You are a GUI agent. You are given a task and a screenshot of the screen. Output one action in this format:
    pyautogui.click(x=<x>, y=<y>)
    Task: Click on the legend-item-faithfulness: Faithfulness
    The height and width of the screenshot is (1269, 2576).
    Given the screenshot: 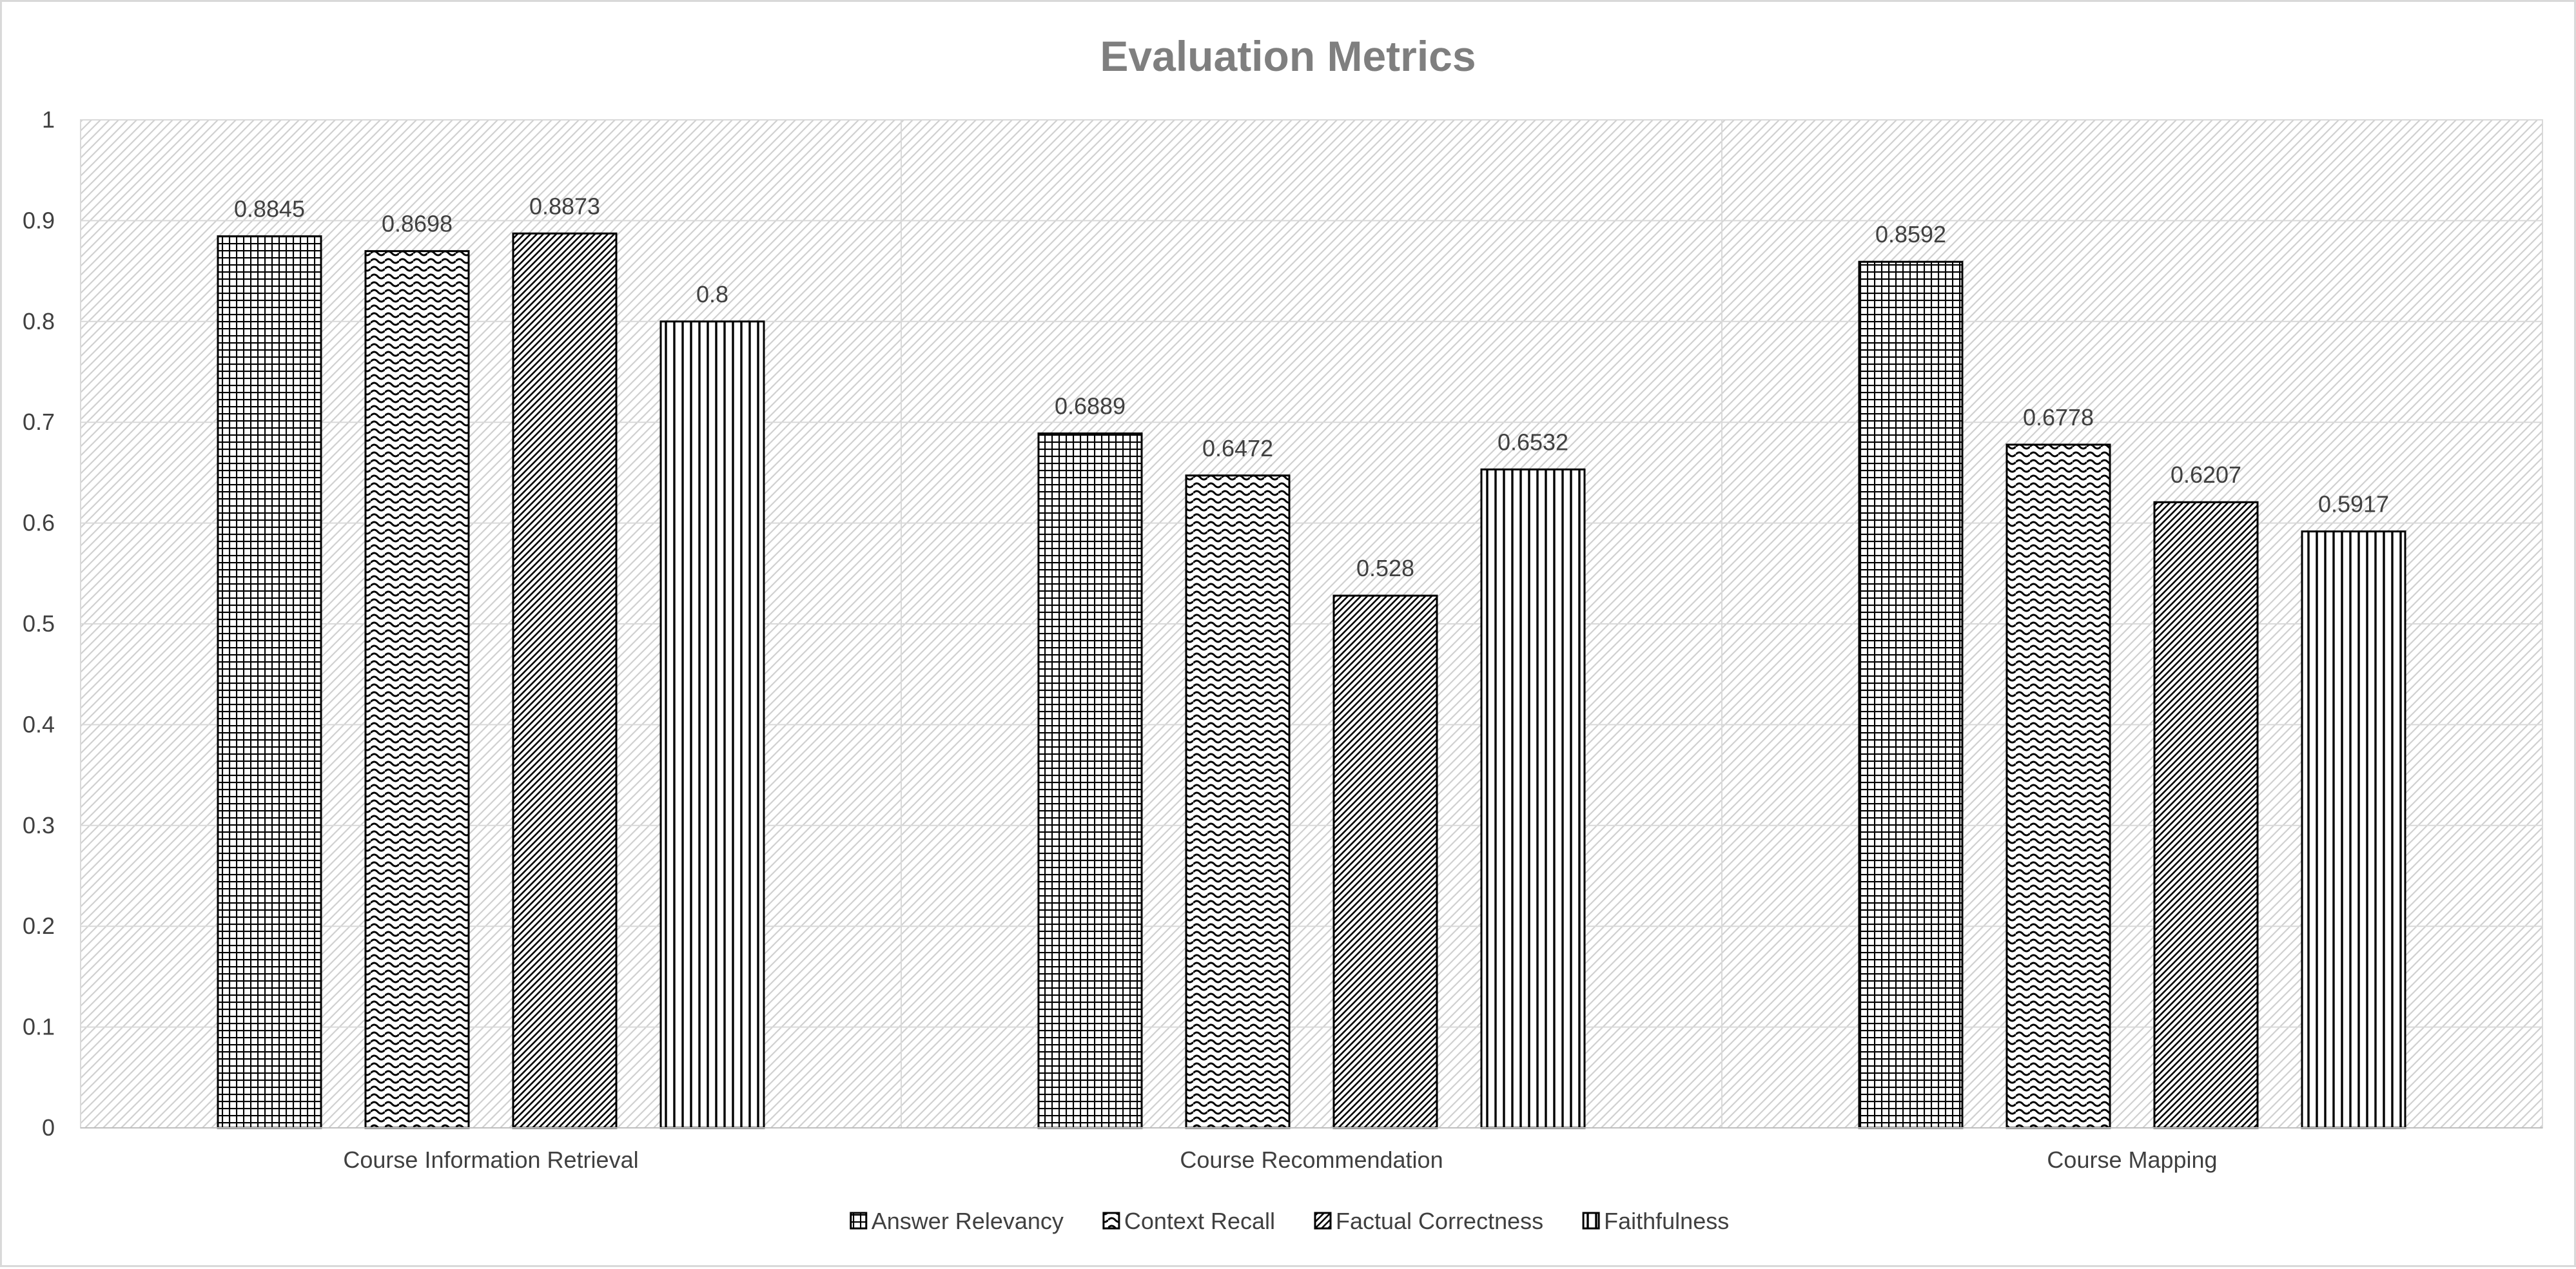 What is the action you would take?
    pyautogui.click(x=1655, y=1221)
    